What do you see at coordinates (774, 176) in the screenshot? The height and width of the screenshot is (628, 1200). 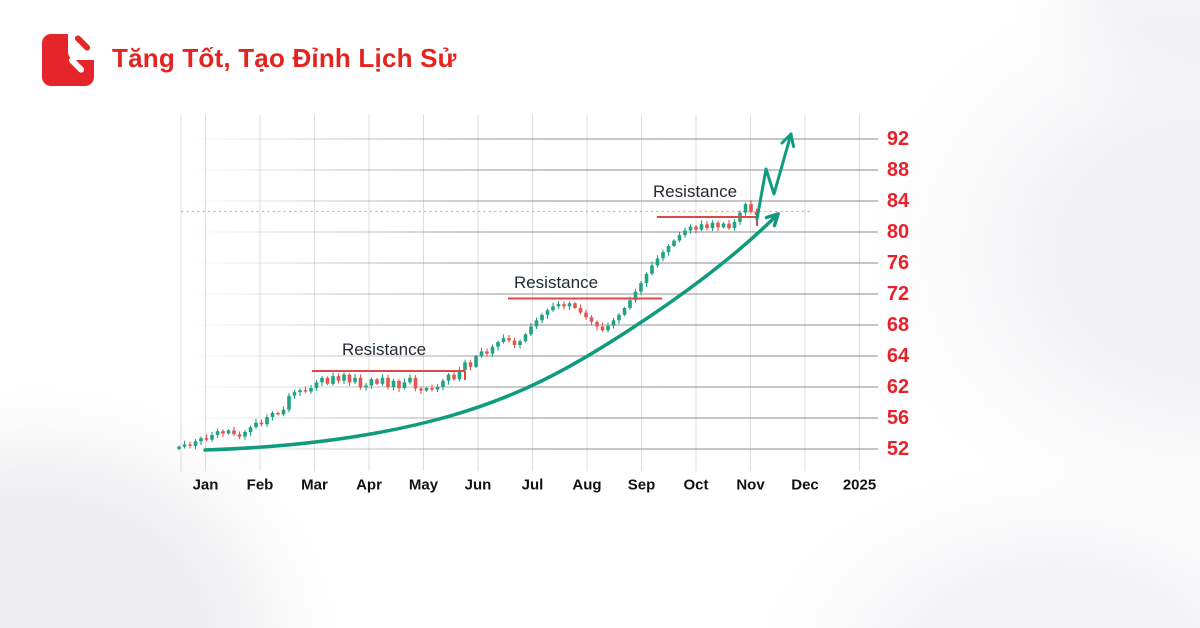 I see `zigzag-line` at bounding box center [774, 176].